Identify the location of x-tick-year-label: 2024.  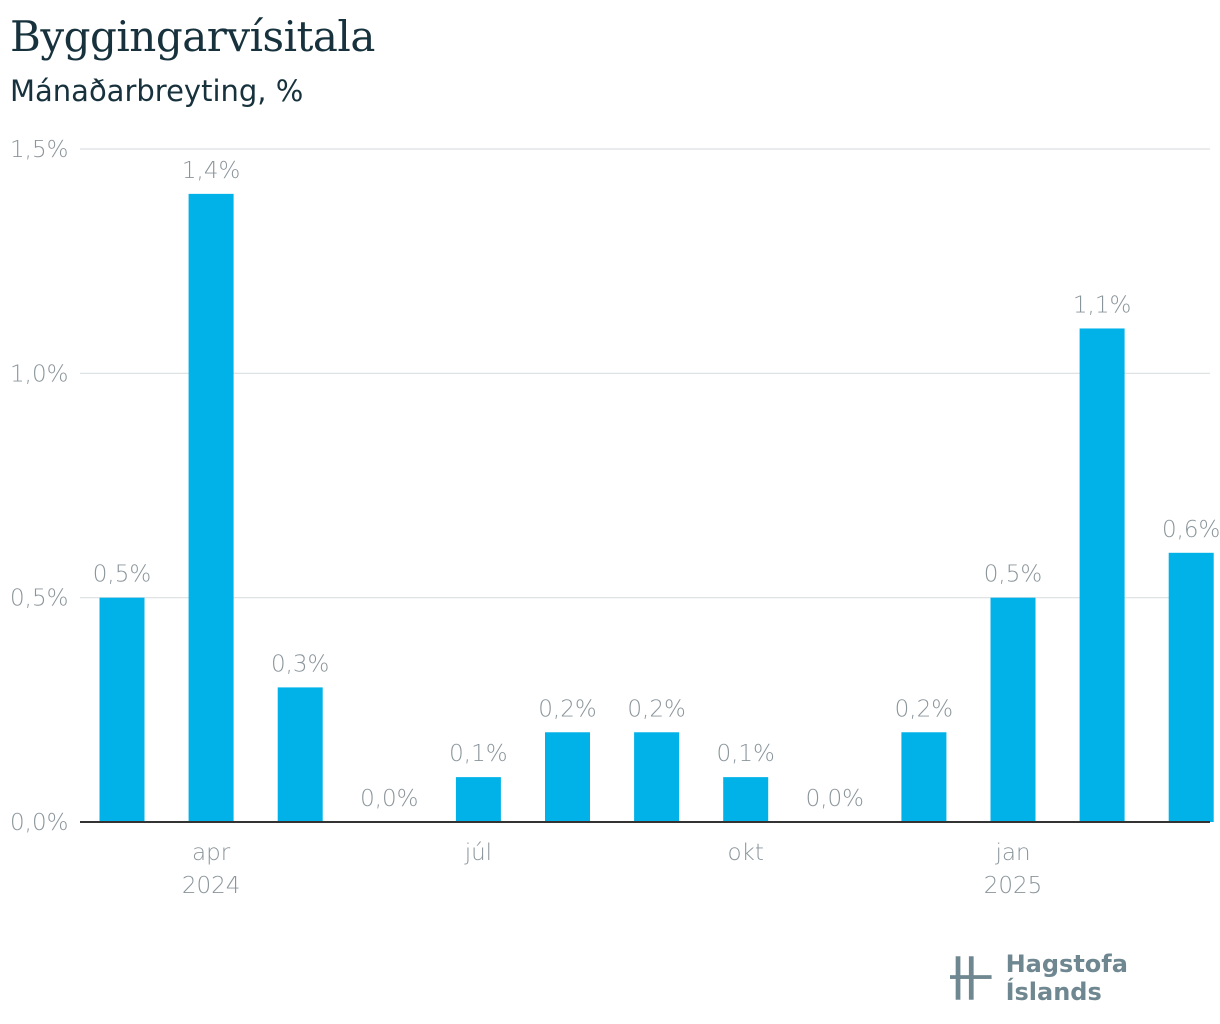
(211, 886).